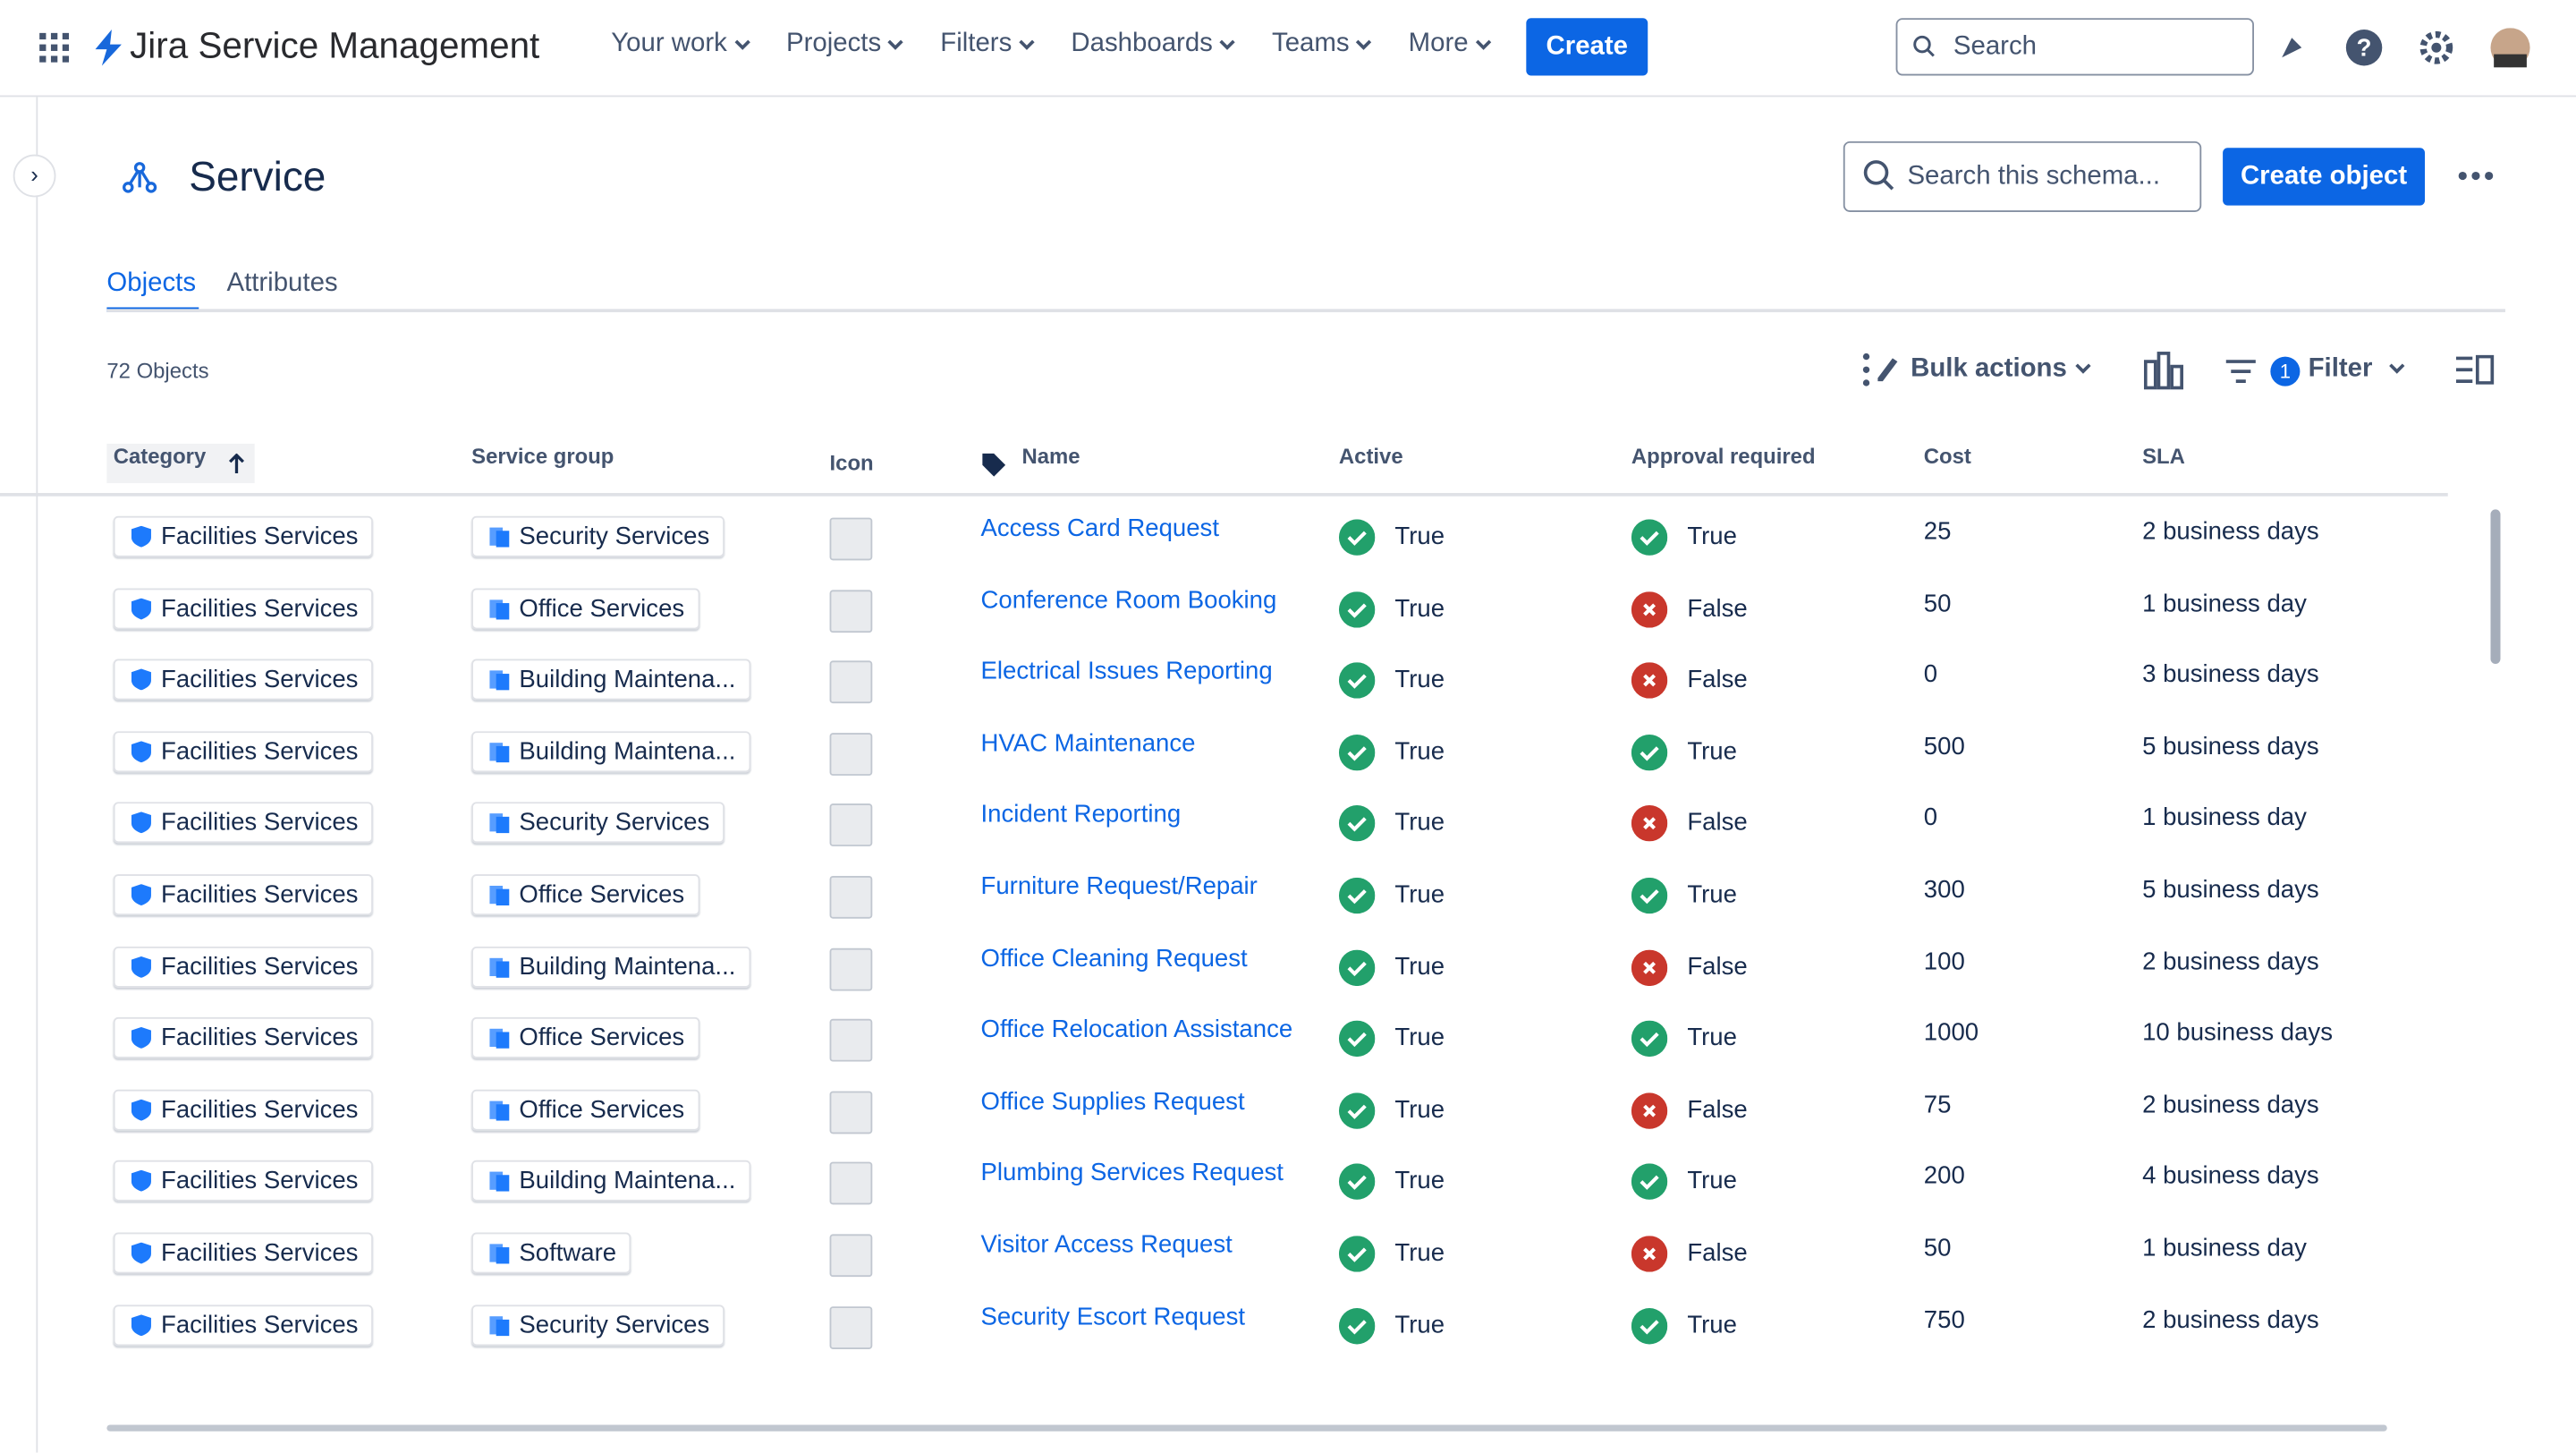 This screenshot has height=1453, width=2576. I want to click on object-name: Security Escort Request, so click(1113, 1316).